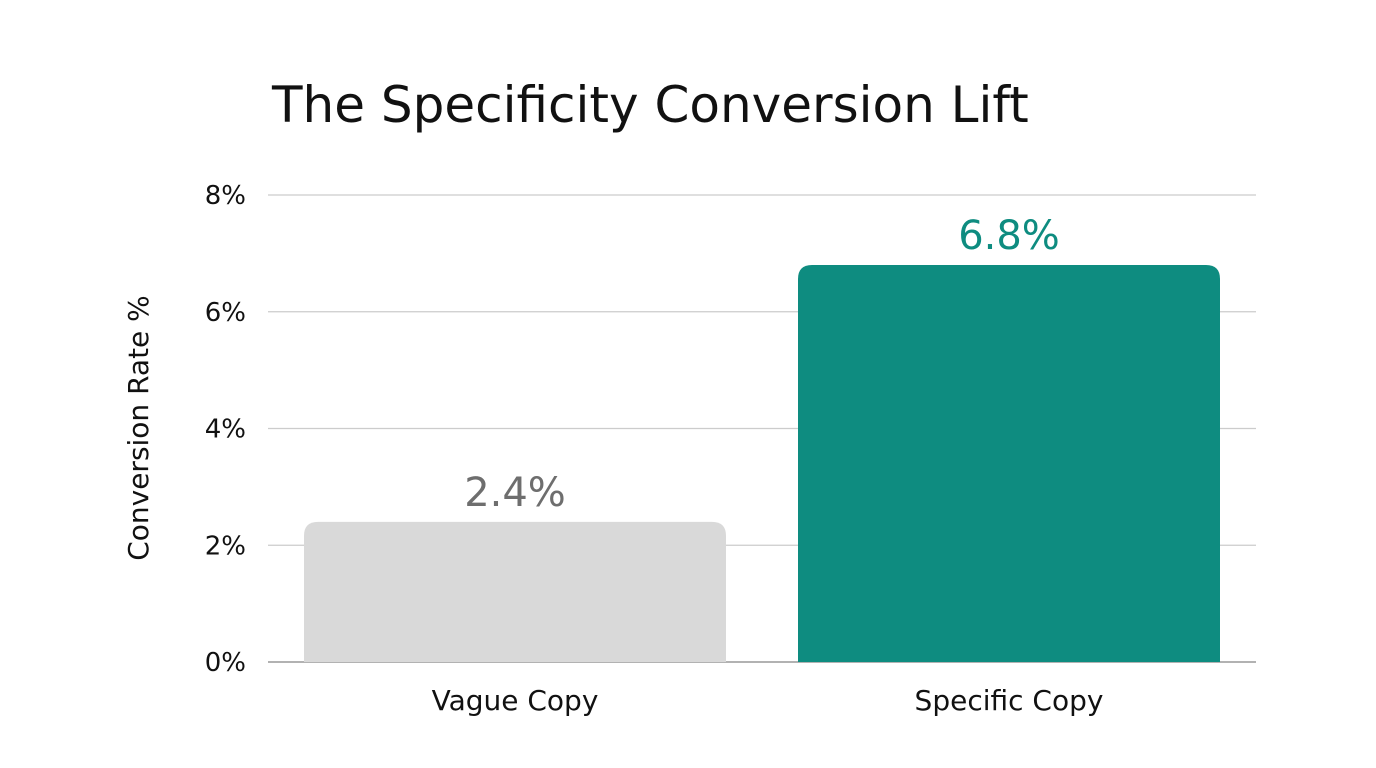 The height and width of the screenshot is (768, 1376). What do you see at coordinates (225, 313) in the screenshot?
I see `y-tick-label: 6%` at bounding box center [225, 313].